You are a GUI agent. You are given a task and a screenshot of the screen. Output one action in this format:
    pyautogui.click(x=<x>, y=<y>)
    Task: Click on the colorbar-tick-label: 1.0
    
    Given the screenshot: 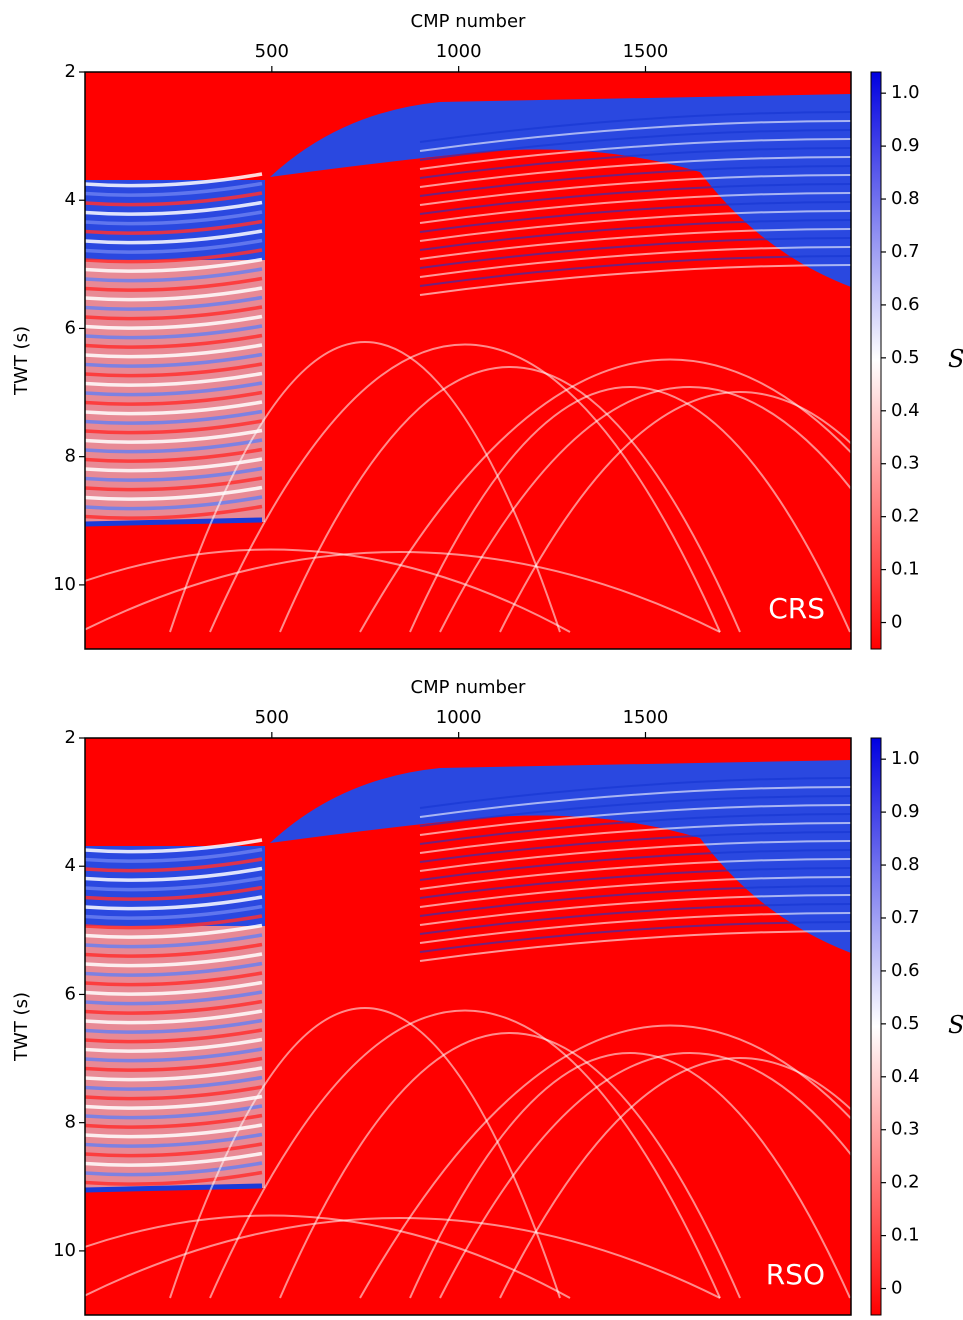 What is the action you would take?
    pyautogui.click(x=905, y=758)
    